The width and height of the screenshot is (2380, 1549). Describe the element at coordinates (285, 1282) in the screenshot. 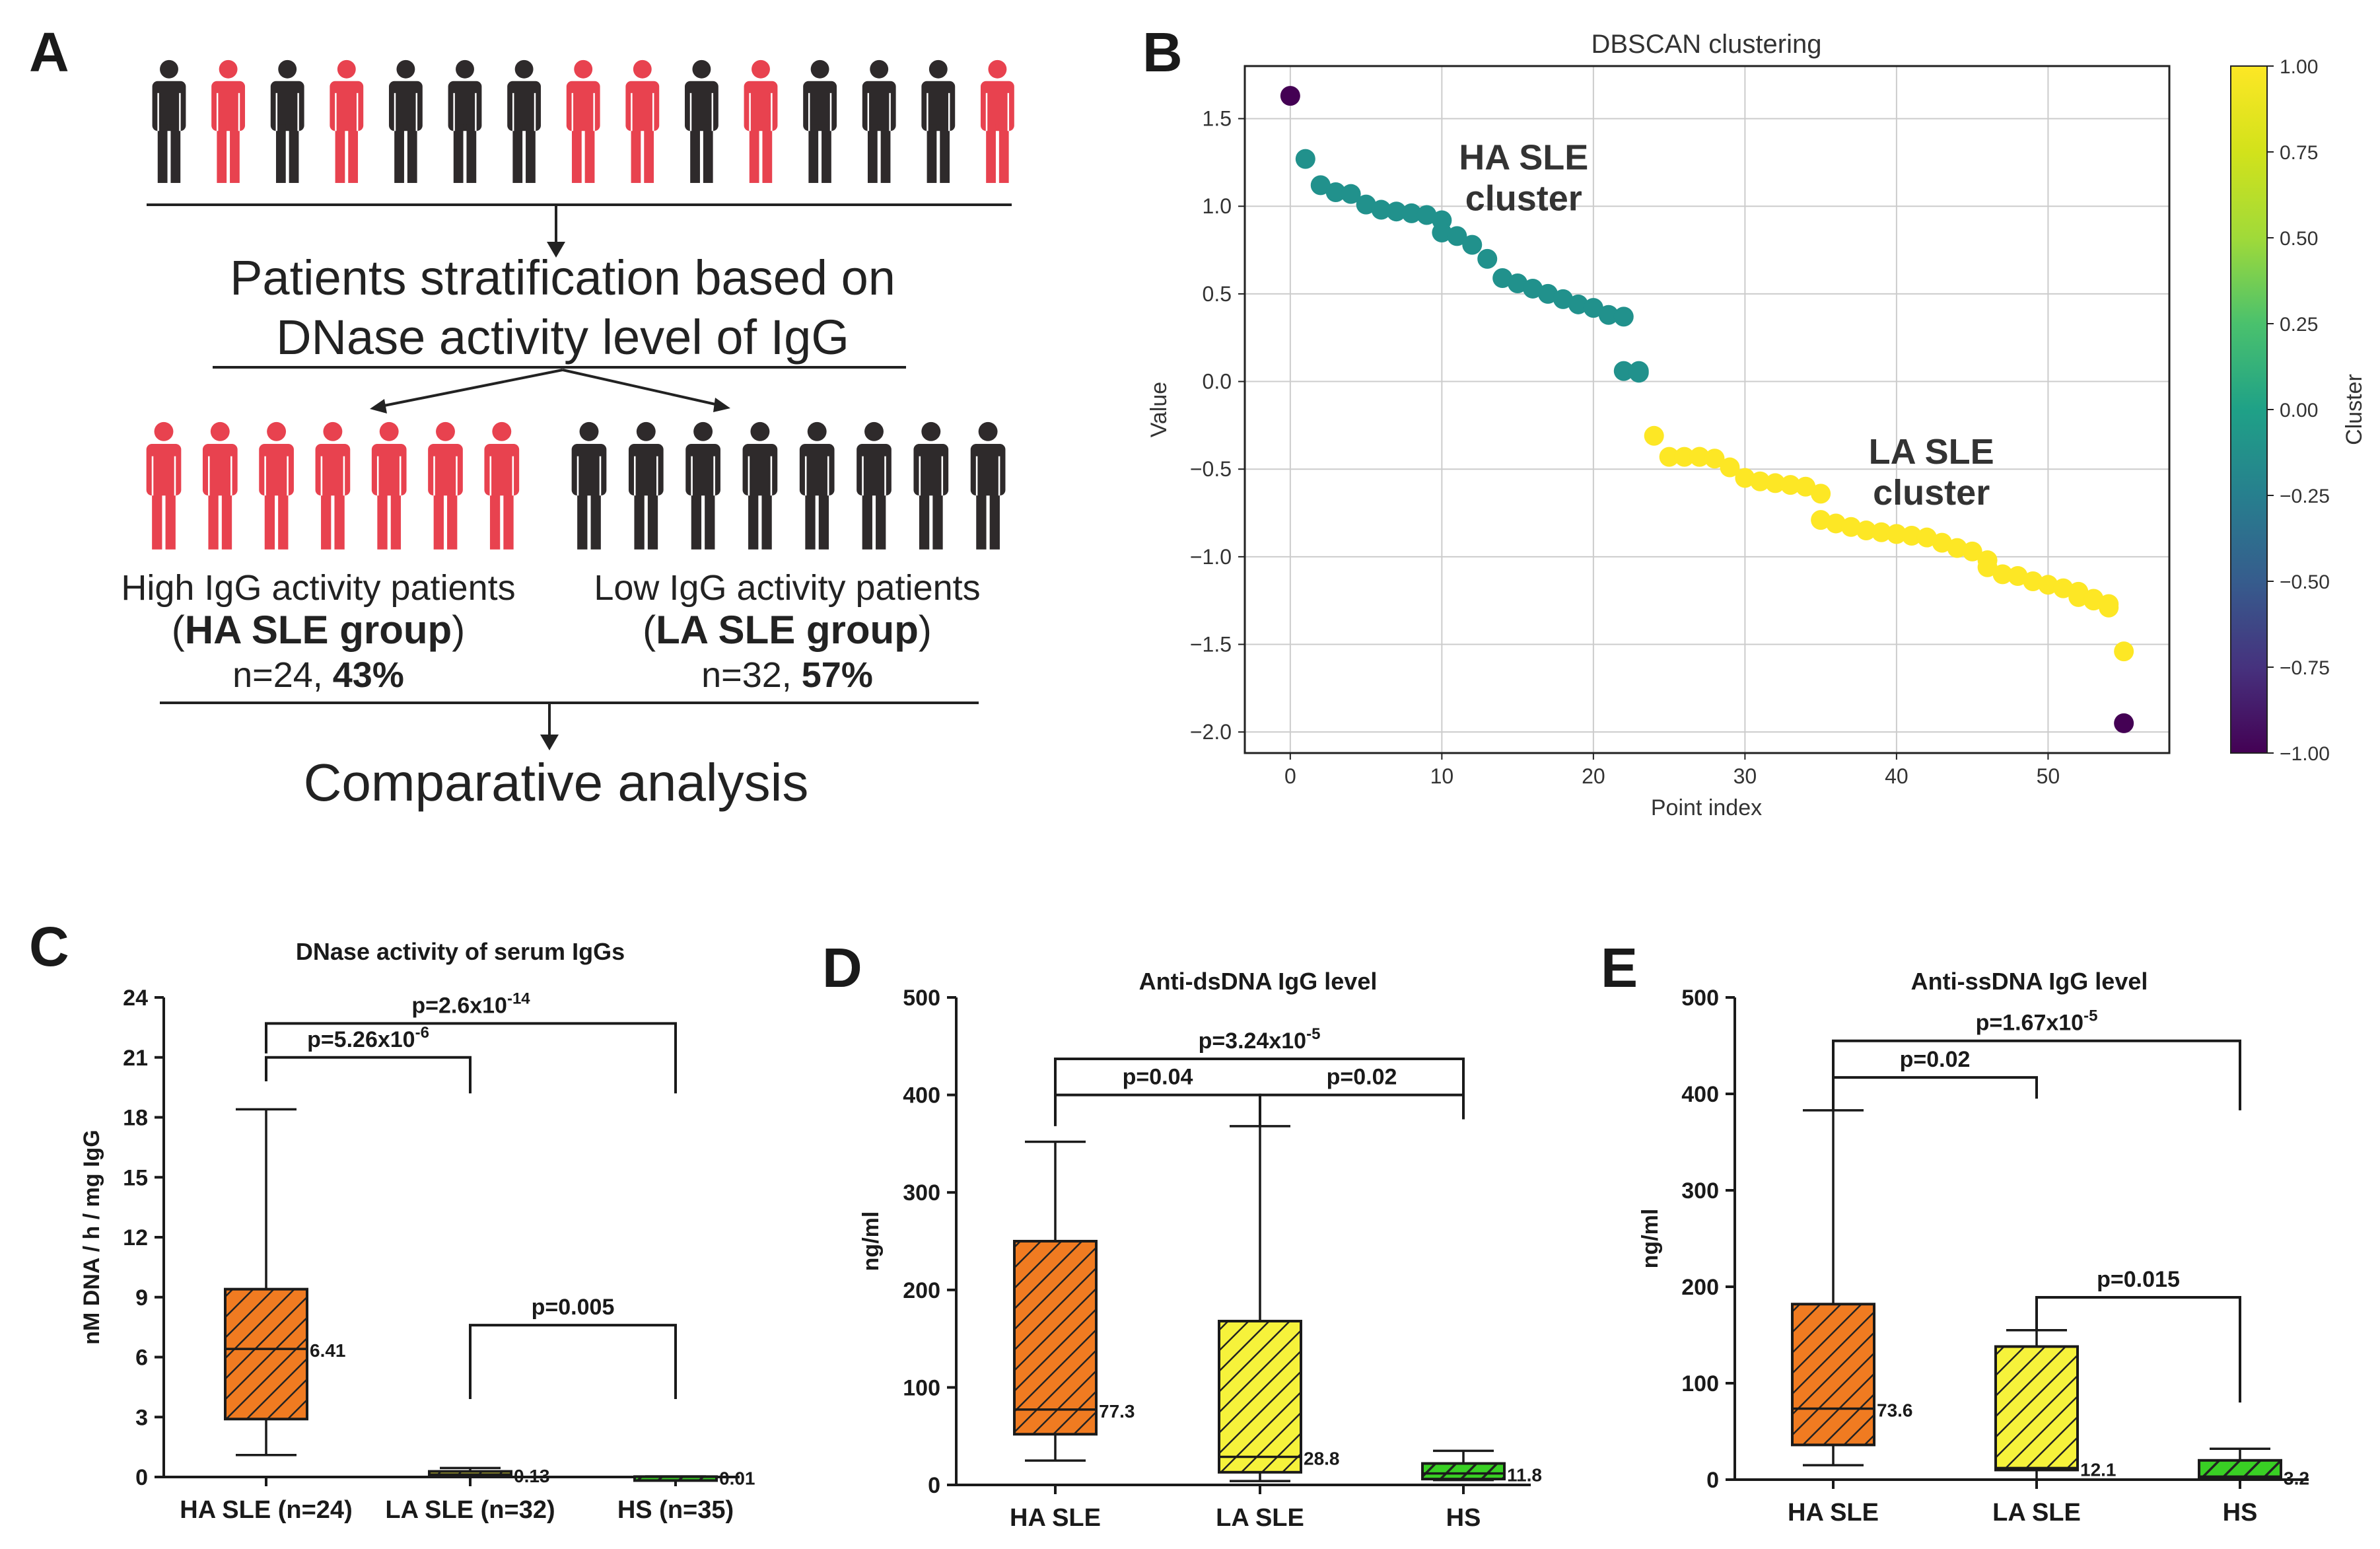

I see `box-ha: 6.41` at that location.